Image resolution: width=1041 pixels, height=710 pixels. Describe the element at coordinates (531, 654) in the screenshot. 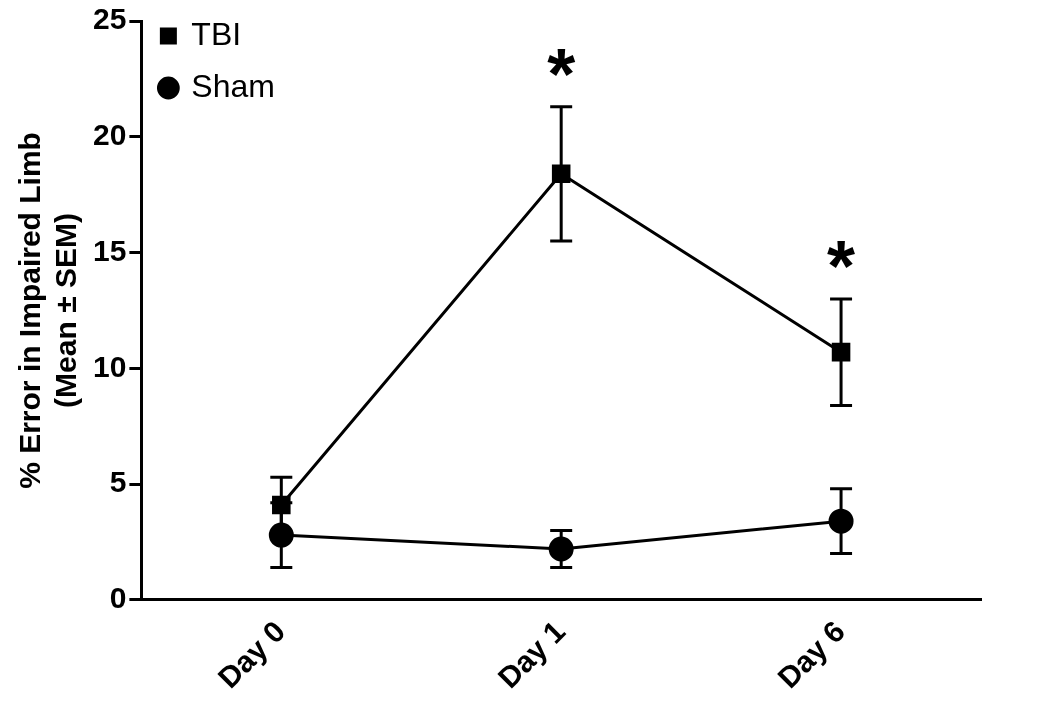

I see `x-tick-label: Day 1` at that location.